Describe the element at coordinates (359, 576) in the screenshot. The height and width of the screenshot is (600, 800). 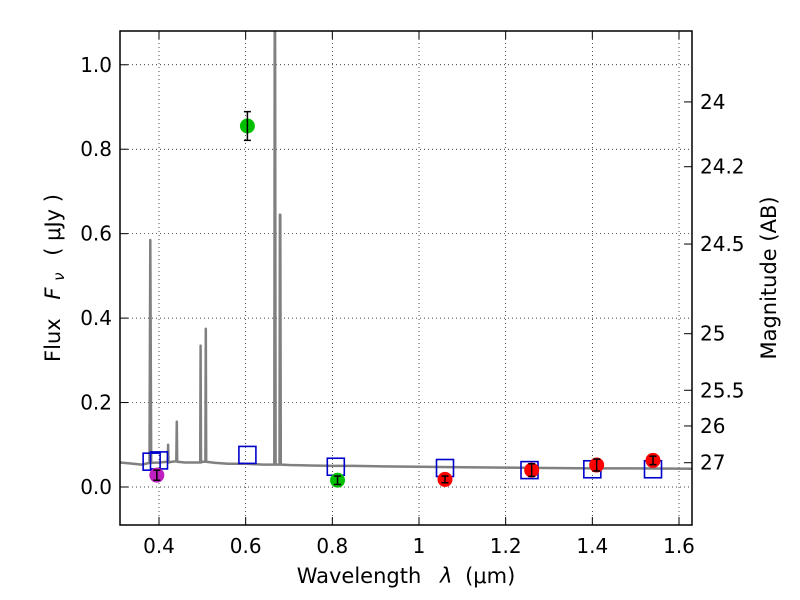
I see `x-axis-label-text: Wavelength` at that location.